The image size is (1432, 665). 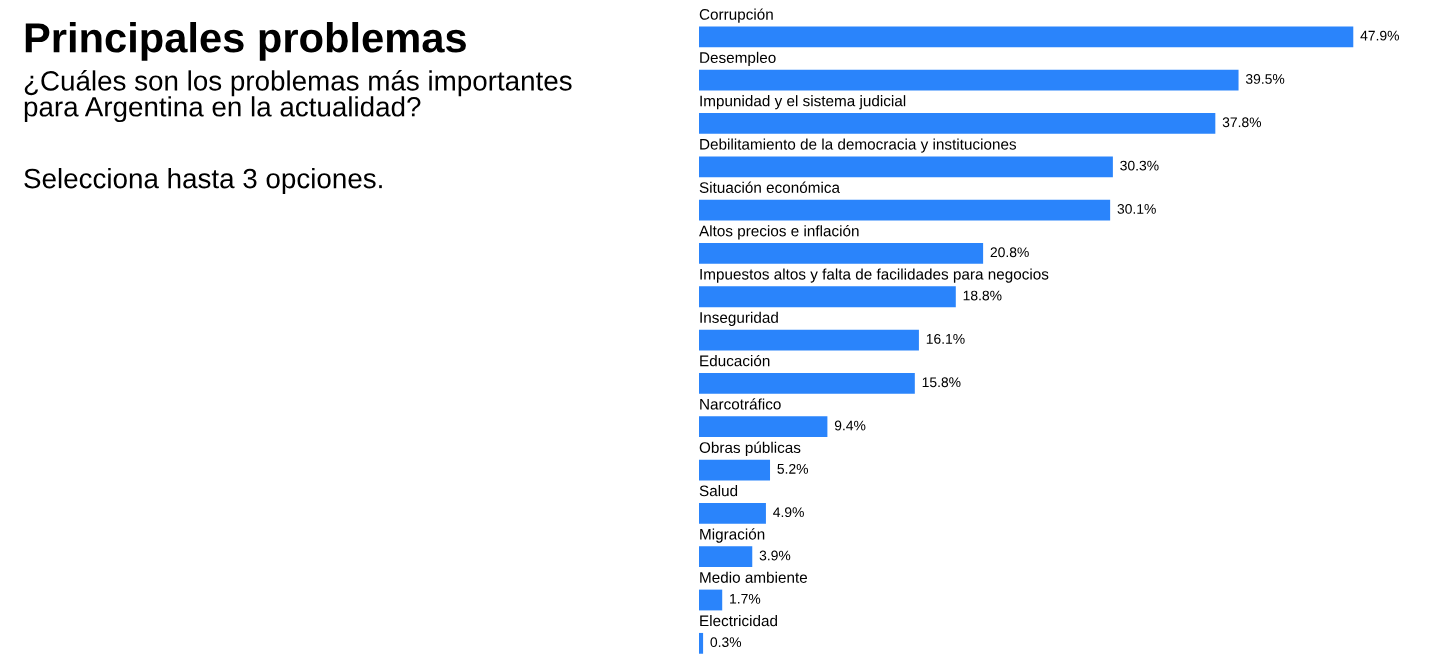 I want to click on data-label: 4.9%, so click(x=788, y=512).